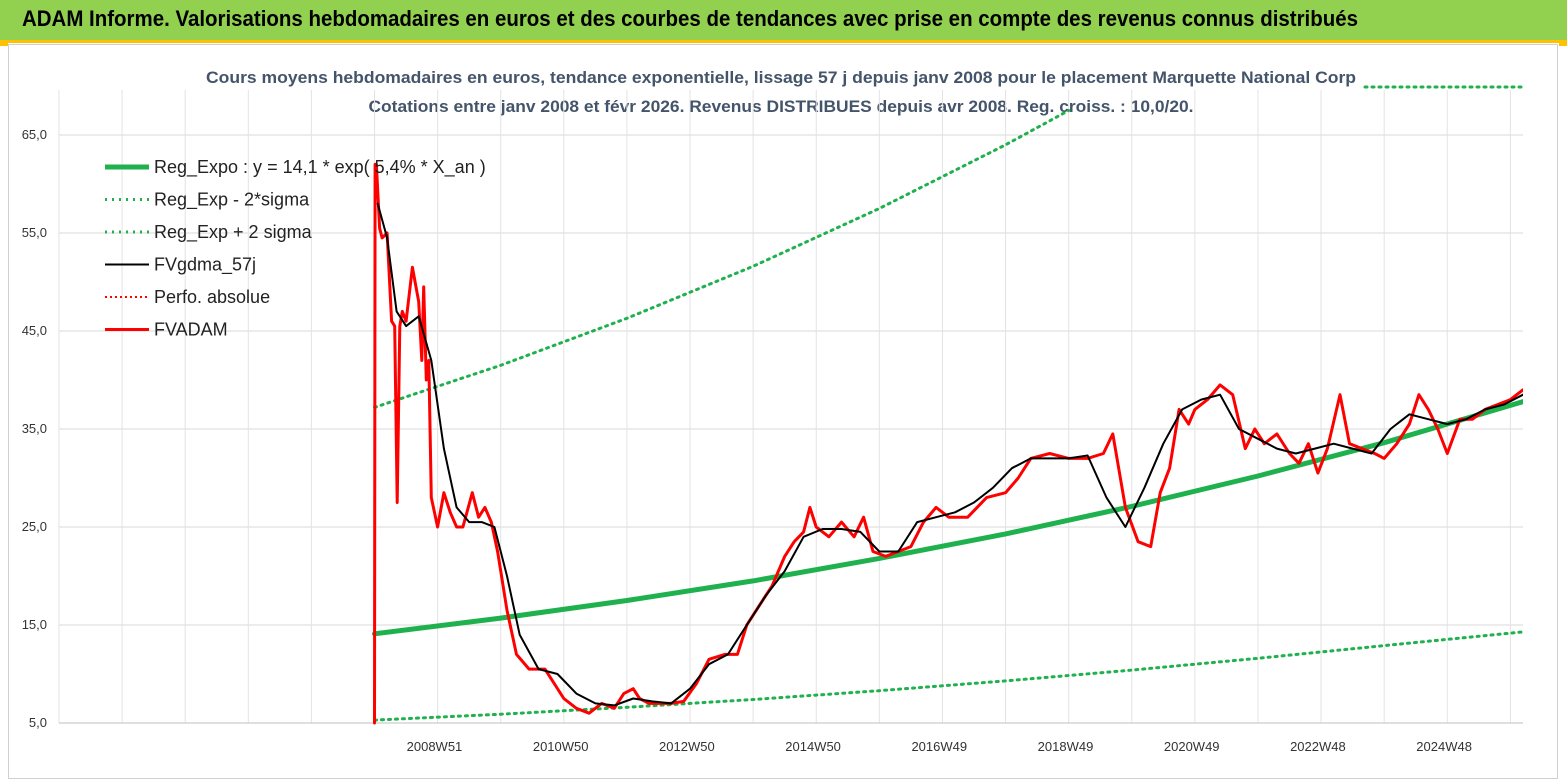 The image size is (1567, 783). Describe the element at coordinates (38, 722) in the screenshot. I see `y-tick-label: 5,0` at that location.